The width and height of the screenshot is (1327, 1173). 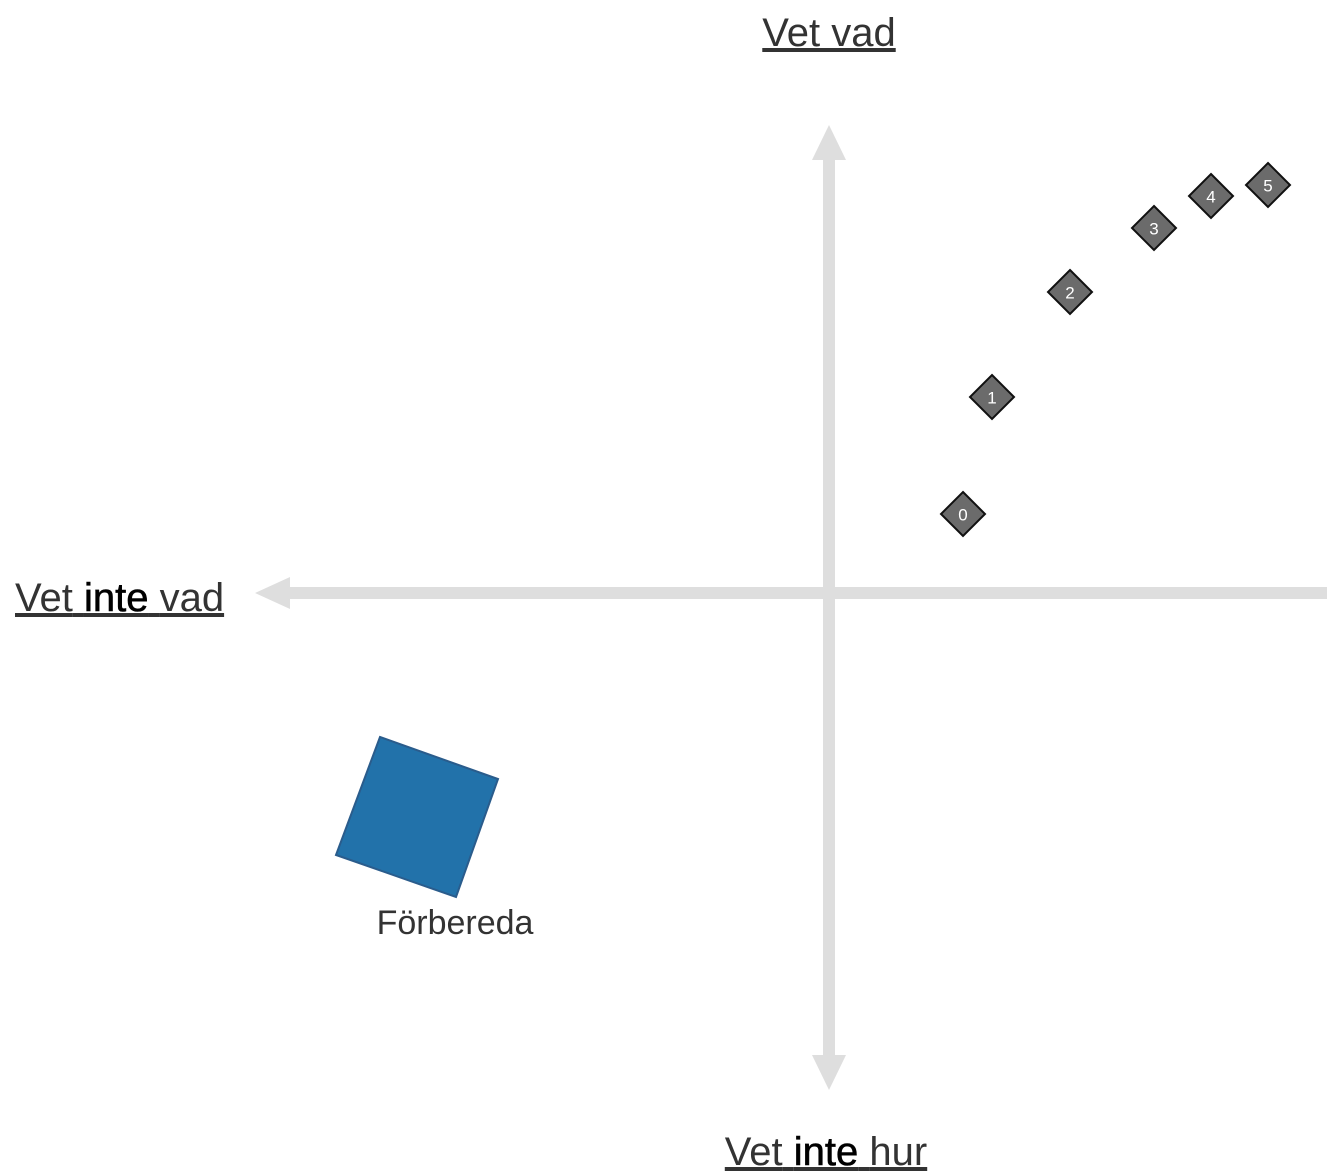 What do you see at coordinates (829, 1072) in the screenshot?
I see `bottom-arrowhead` at bounding box center [829, 1072].